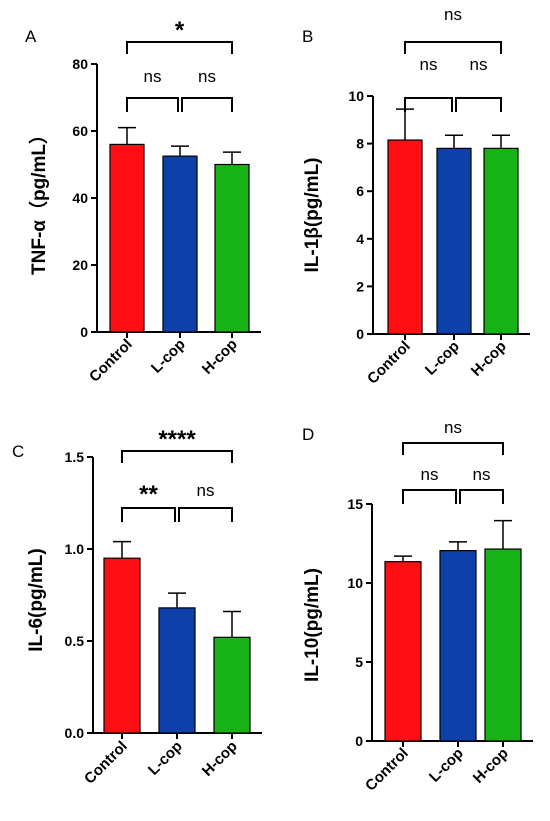 The height and width of the screenshot is (821, 550). What do you see at coordinates (312, 625) in the screenshot?
I see `y-axis-label: IL-10(pg/mL)` at bounding box center [312, 625].